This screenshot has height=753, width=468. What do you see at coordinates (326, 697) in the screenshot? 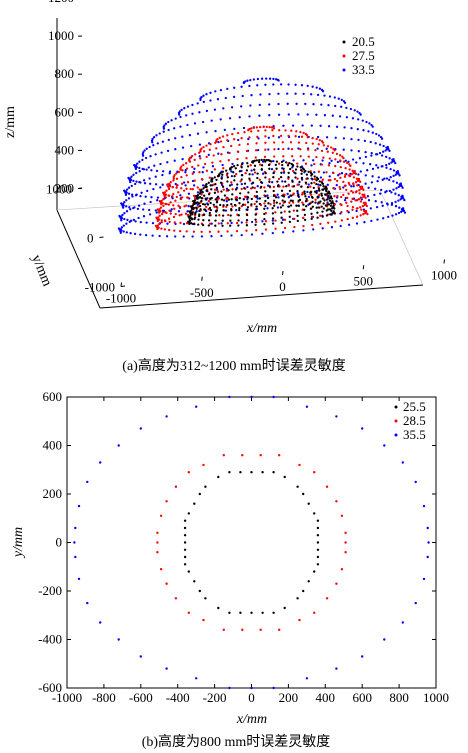
I see `b-x-tick-label: 400` at bounding box center [326, 697].